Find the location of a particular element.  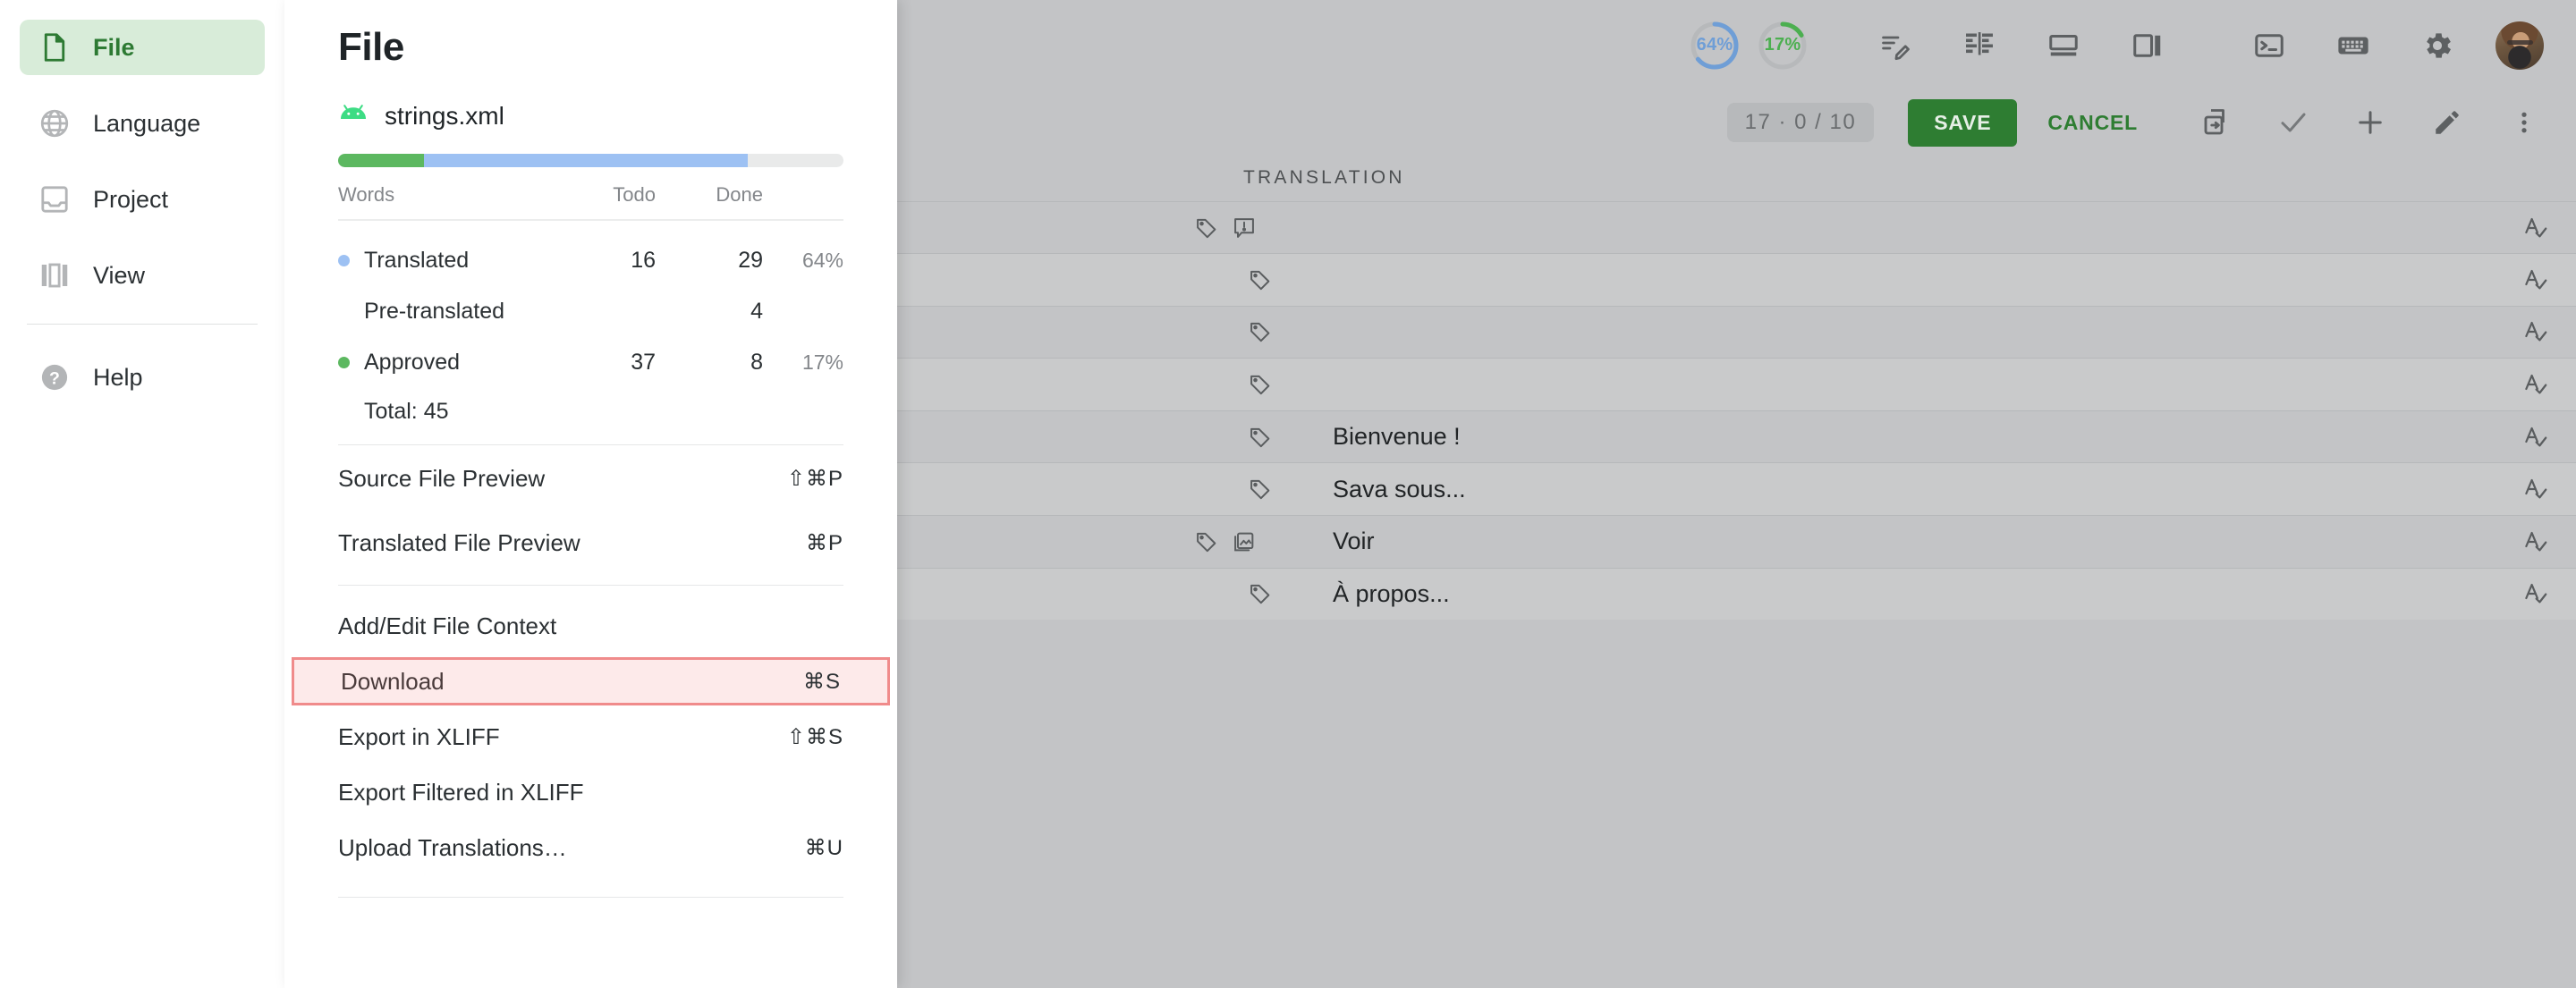

translated-dot is located at coordinates (344, 260).